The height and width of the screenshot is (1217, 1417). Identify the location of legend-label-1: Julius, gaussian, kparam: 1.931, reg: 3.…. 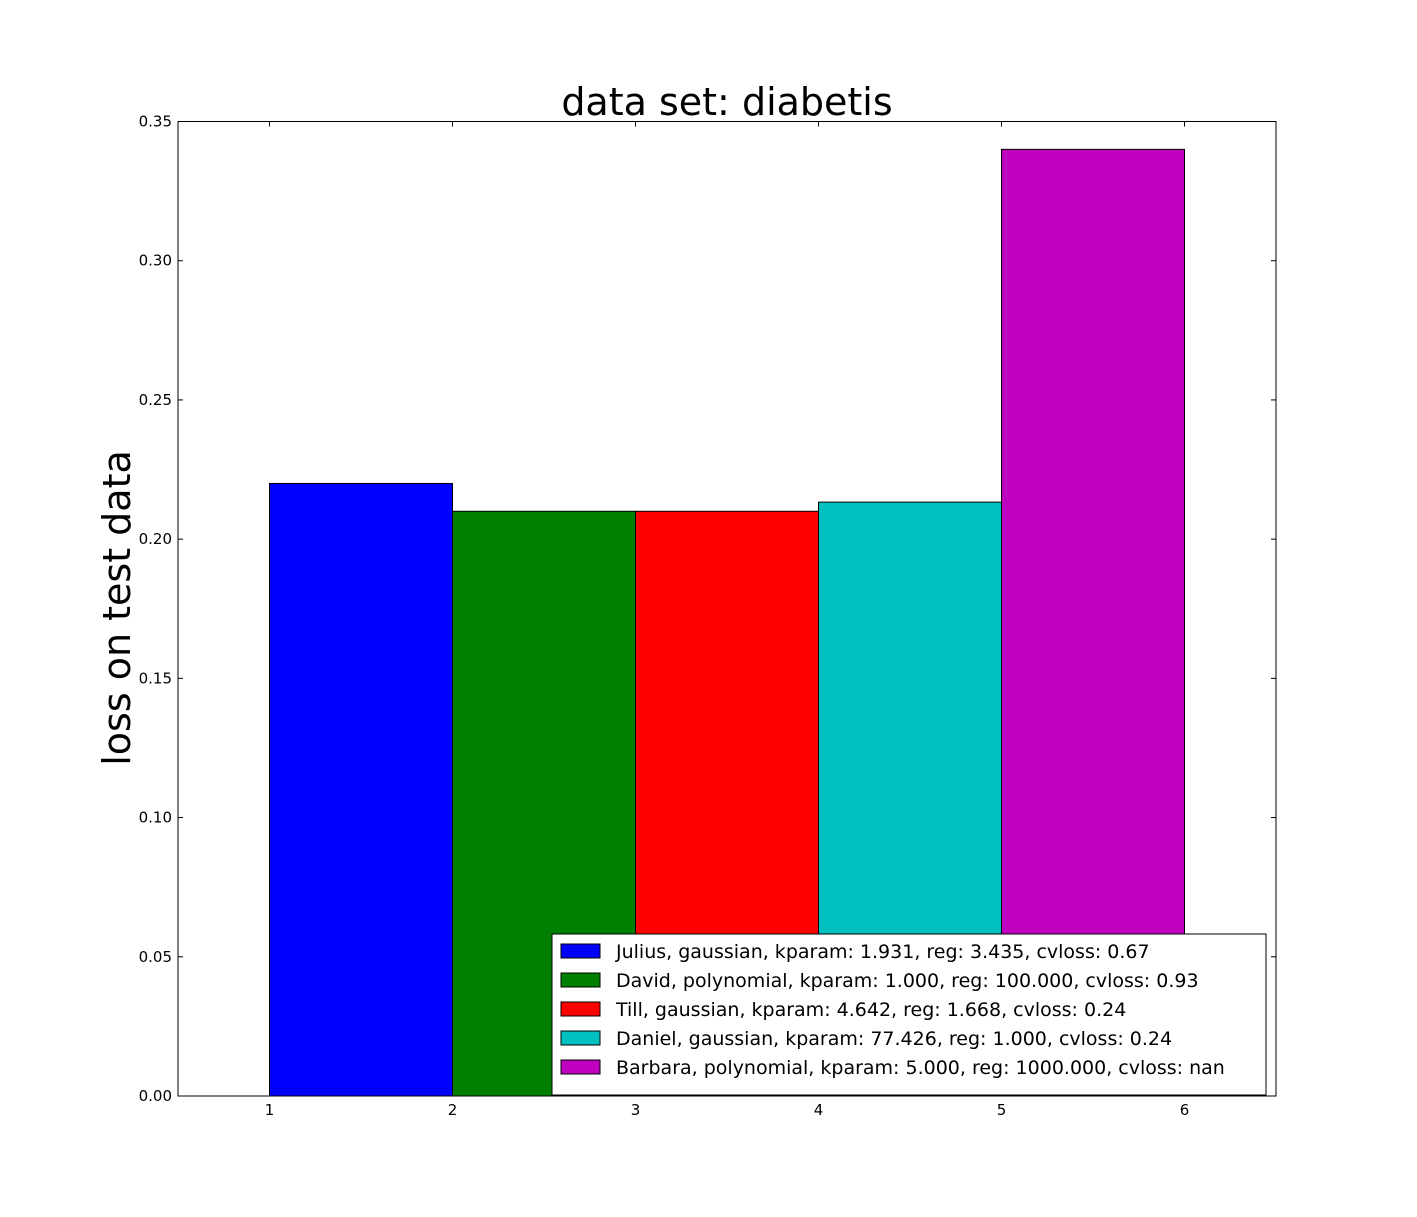
(882, 952).